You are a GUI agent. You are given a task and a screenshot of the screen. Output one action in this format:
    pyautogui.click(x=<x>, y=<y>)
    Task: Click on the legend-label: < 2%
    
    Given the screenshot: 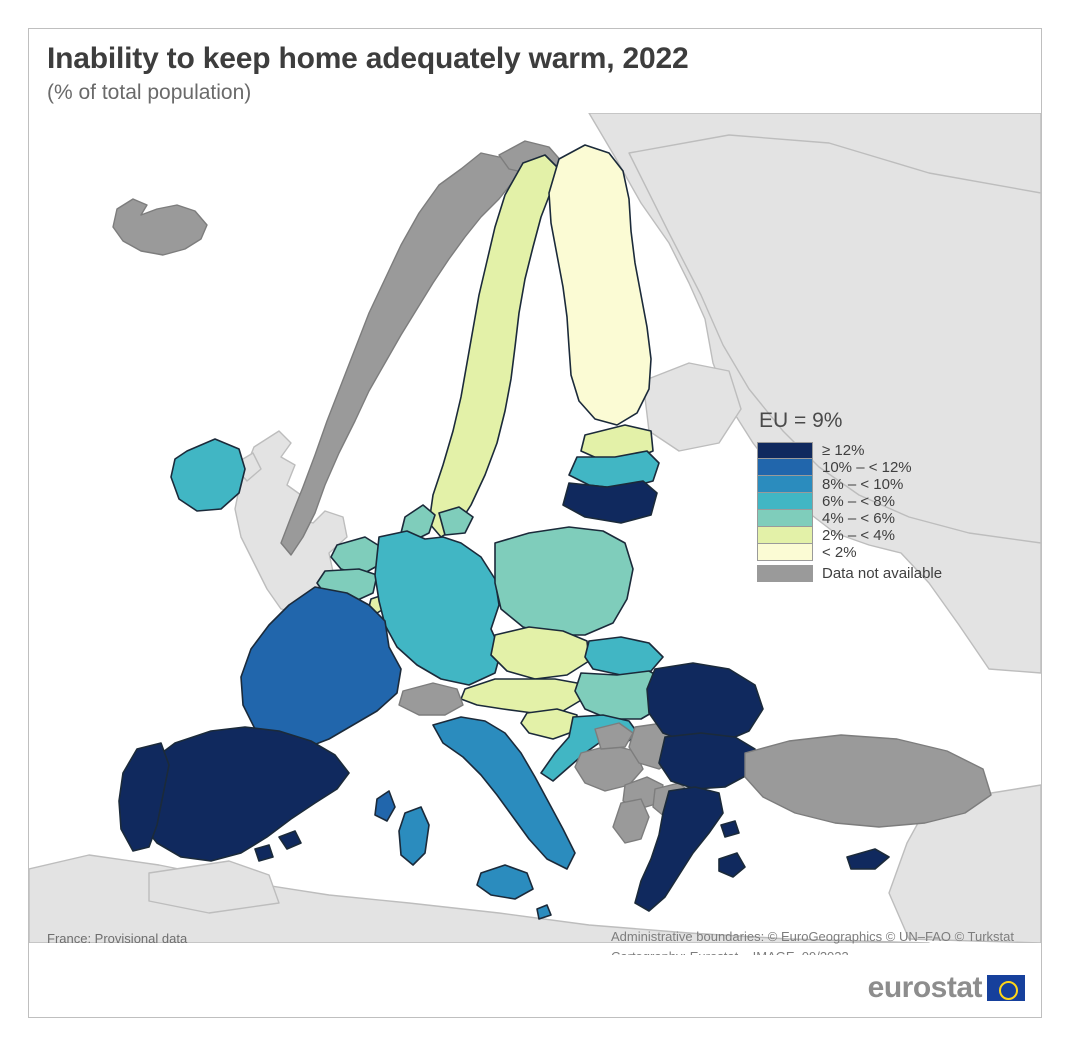 What is the action you would take?
    pyautogui.click(x=839, y=552)
    